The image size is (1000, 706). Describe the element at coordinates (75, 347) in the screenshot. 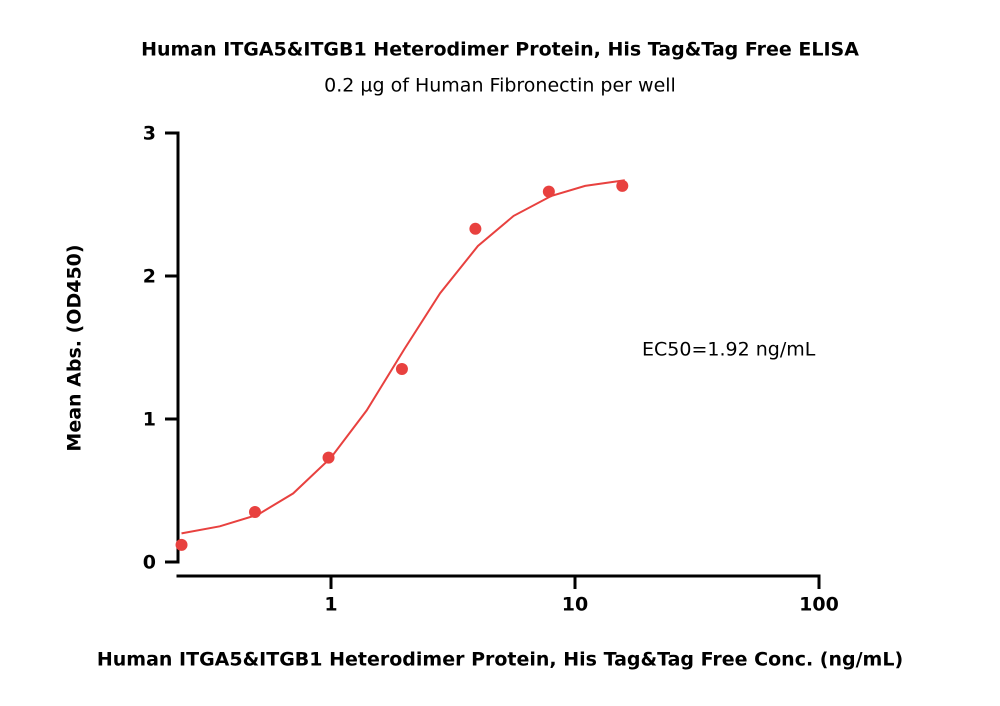

I see `y-axis-label: Mean Abs. (OD450)` at that location.